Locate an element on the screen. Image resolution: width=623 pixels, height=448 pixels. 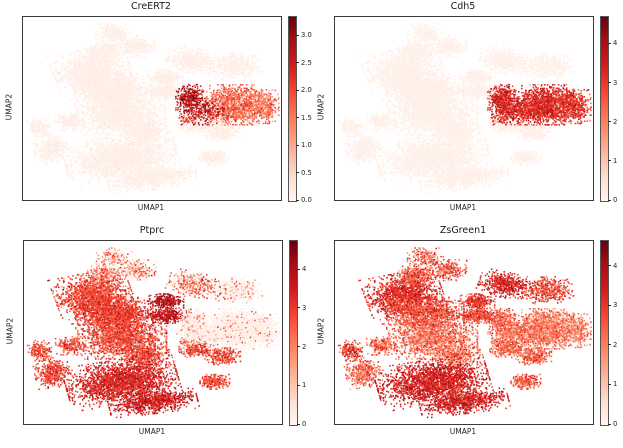
panel-title: Ptprc is located at coordinates (152, 230).